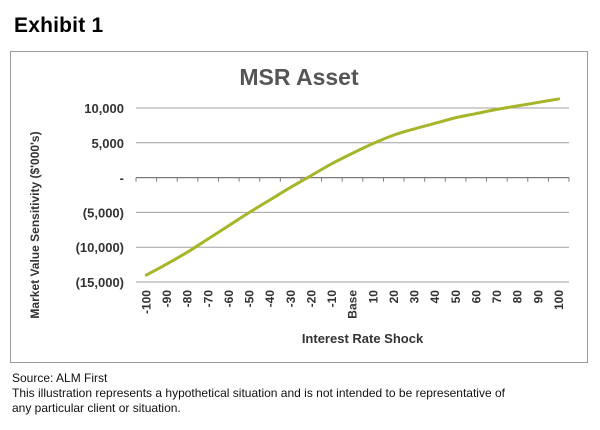 Image resolution: width=600 pixels, height=430 pixels. What do you see at coordinates (559, 300) in the screenshot?
I see `x-tick-label: 100` at bounding box center [559, 300].